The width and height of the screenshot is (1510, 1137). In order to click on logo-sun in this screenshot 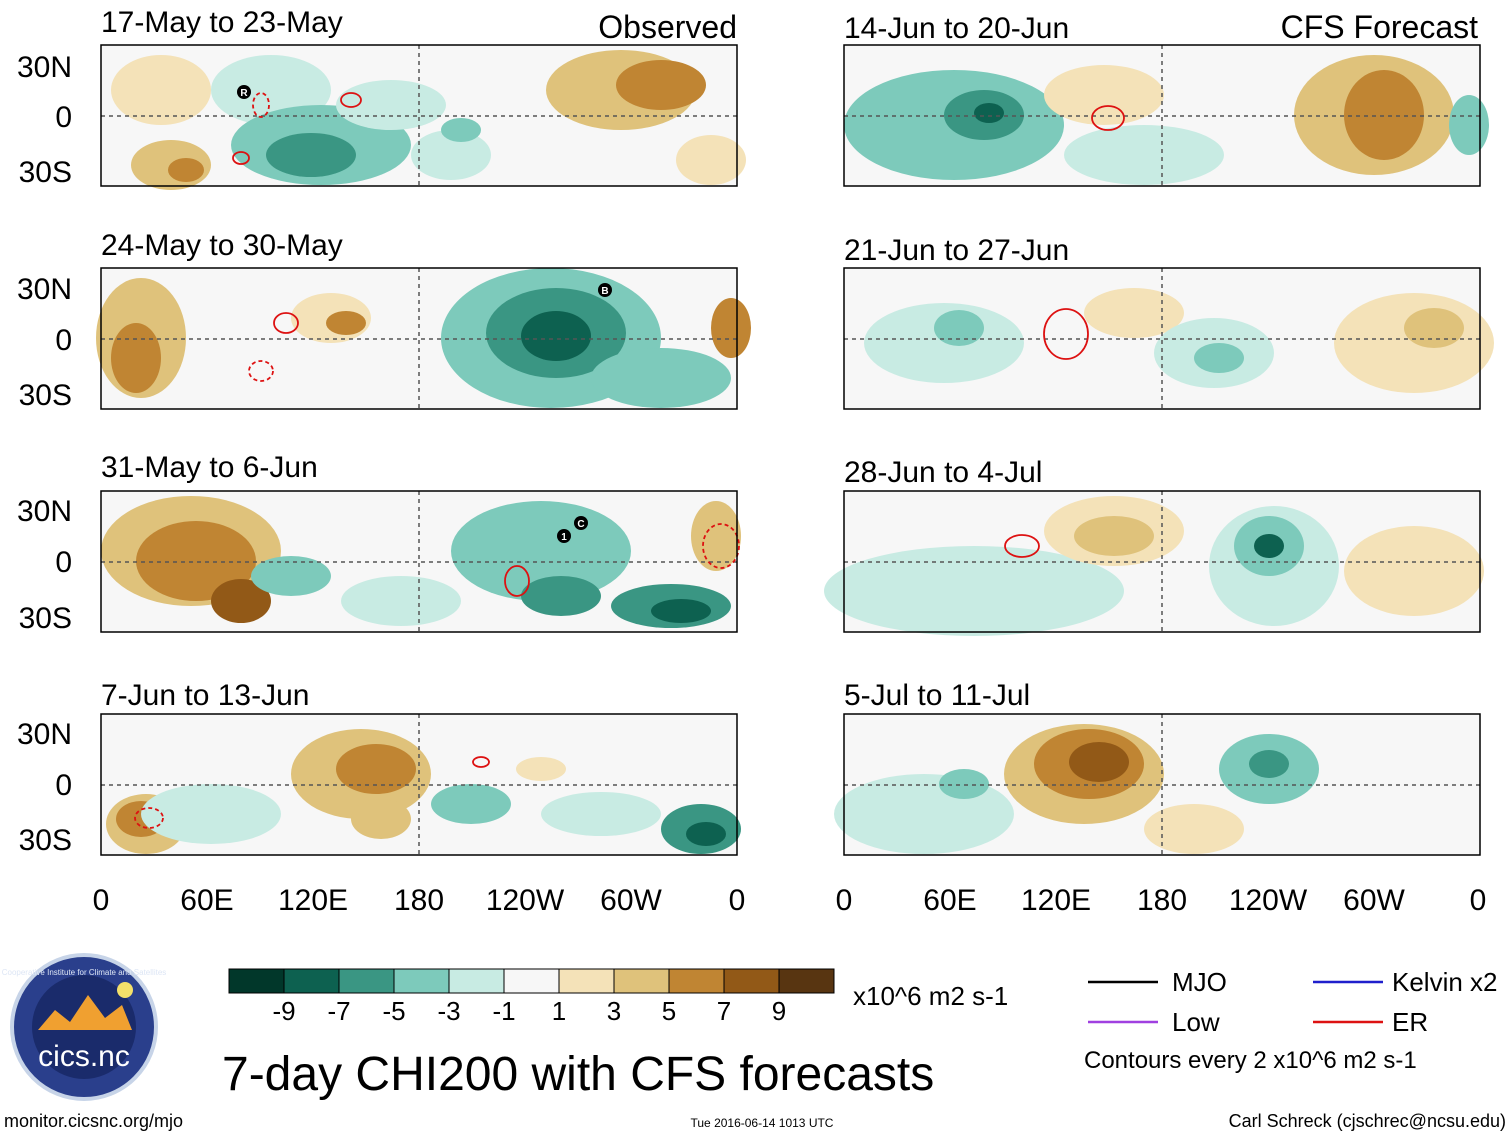, I will do `click(125, 990)`.